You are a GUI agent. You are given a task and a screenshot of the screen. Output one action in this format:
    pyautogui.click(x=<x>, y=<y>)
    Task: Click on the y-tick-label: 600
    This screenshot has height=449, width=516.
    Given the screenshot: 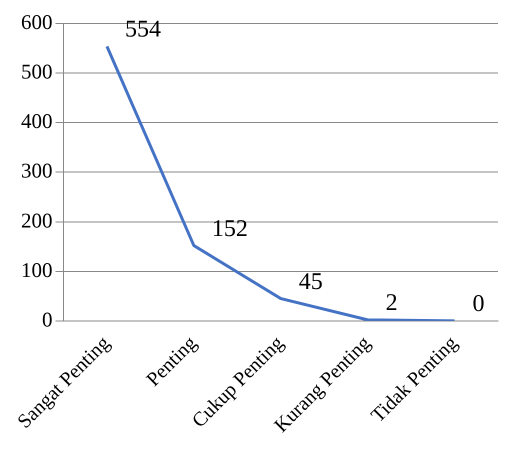 What is the action you would take?
    pyautogui.click(x=36, y=22)
    